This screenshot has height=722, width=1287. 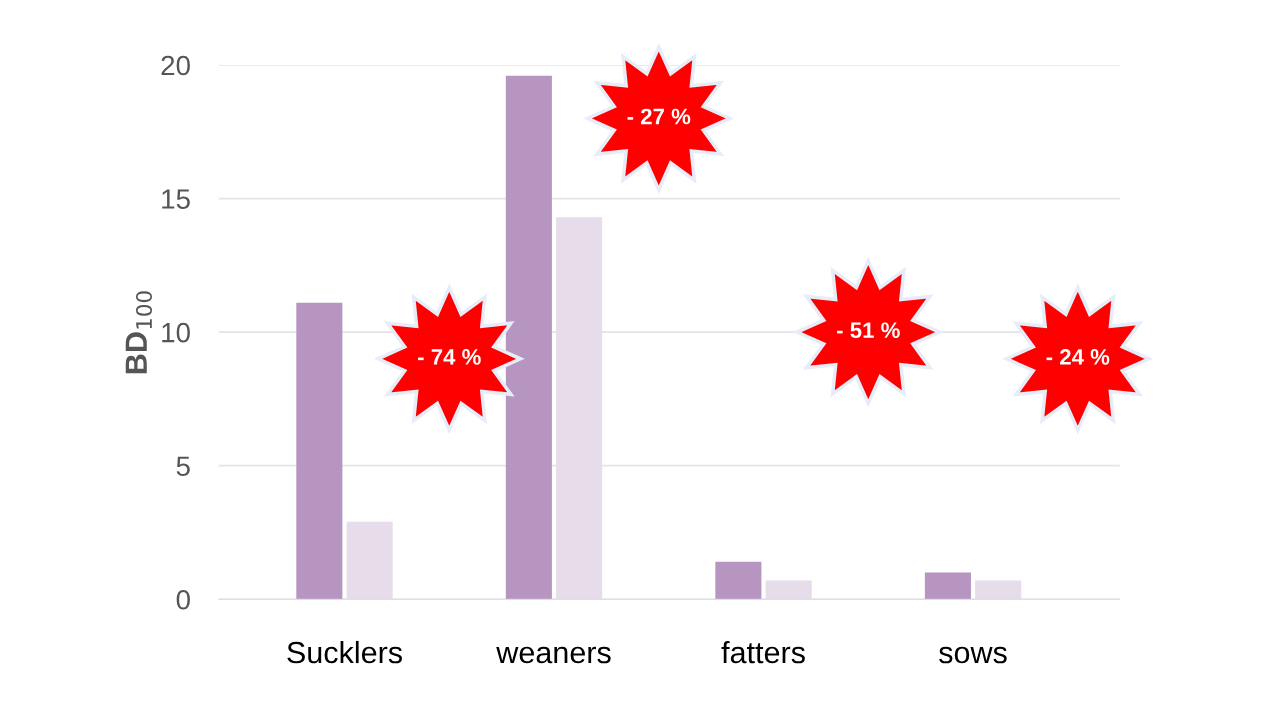 I want to click on annotation: - 27 %, so click(x=659, y=116).